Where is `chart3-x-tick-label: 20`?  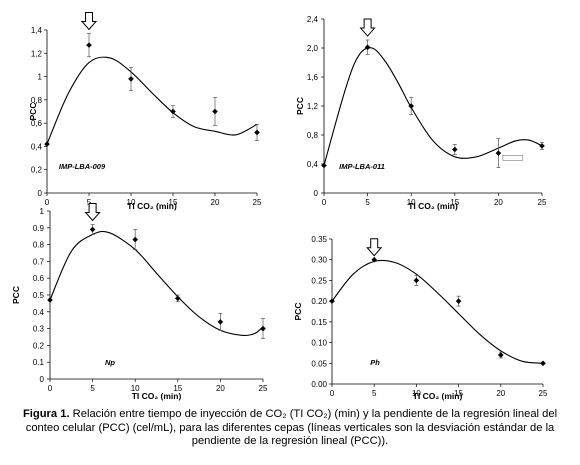
chart3-x-tick-label: 20 is located at coordinates (220, 388).